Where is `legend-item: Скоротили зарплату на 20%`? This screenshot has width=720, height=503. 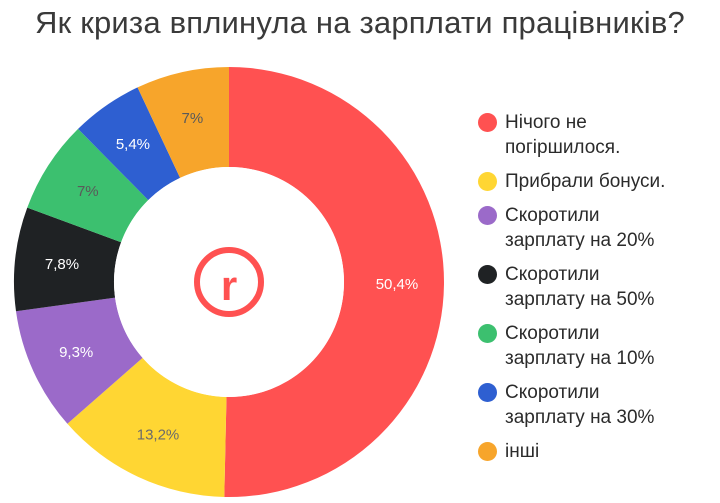 legend-item: Скоротили зарплату на 20% is located at coordinates (598, 228).